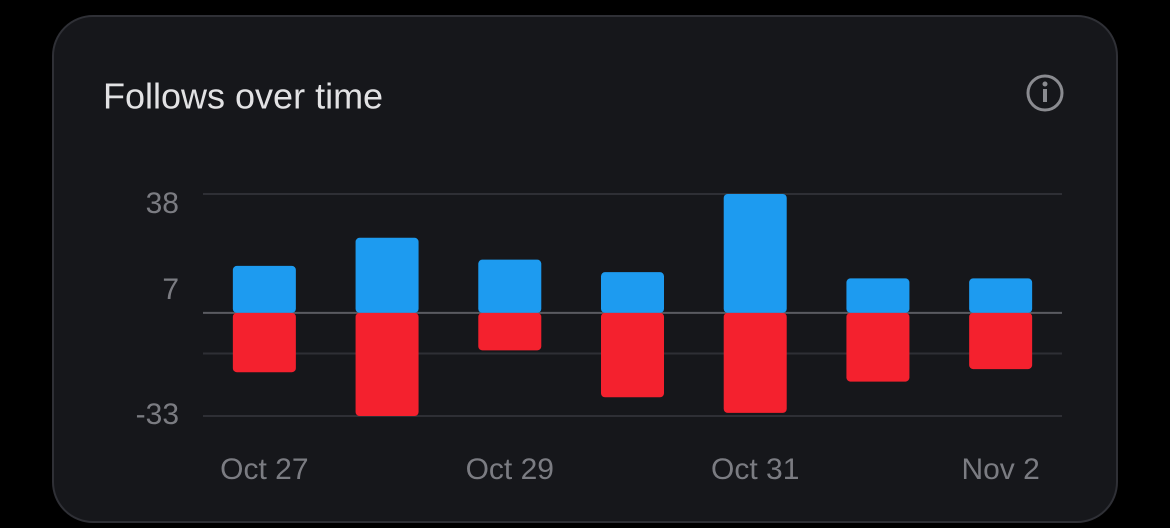  What do you see at coordinates (264, 469) in the screenshot?
I see `x-tick-label: Oct 27` at bounding box center [264, 469].